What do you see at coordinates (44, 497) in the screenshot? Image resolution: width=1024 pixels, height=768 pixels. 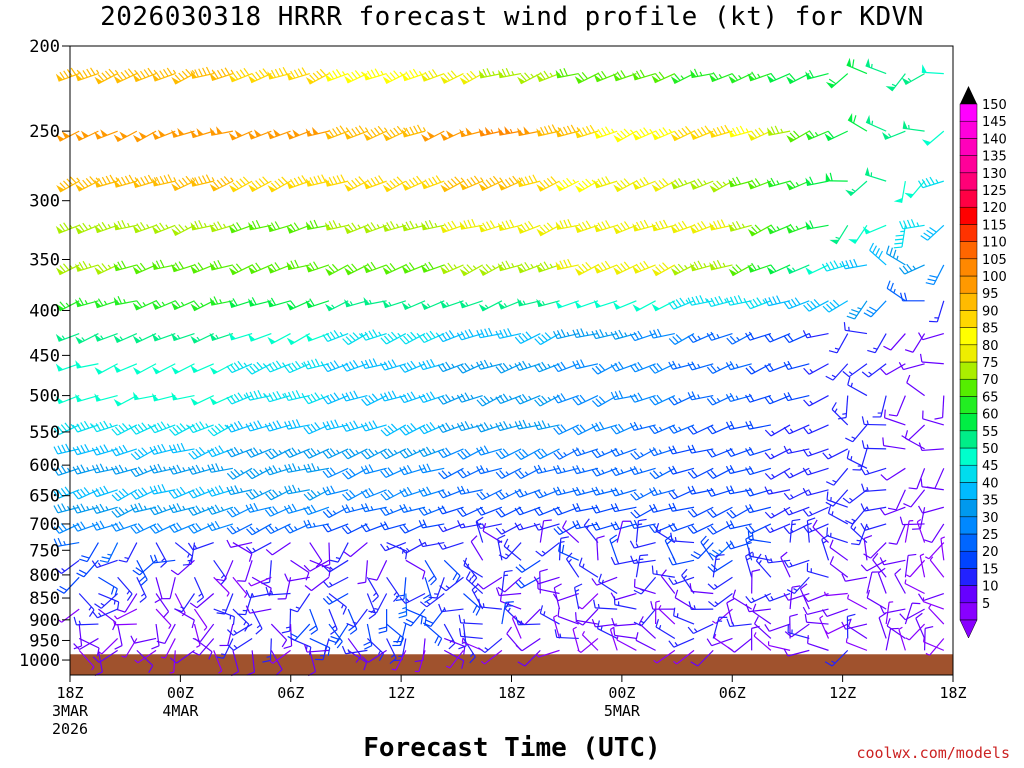 I see `y-tick-label: 650` at bounding box center [44, 497].